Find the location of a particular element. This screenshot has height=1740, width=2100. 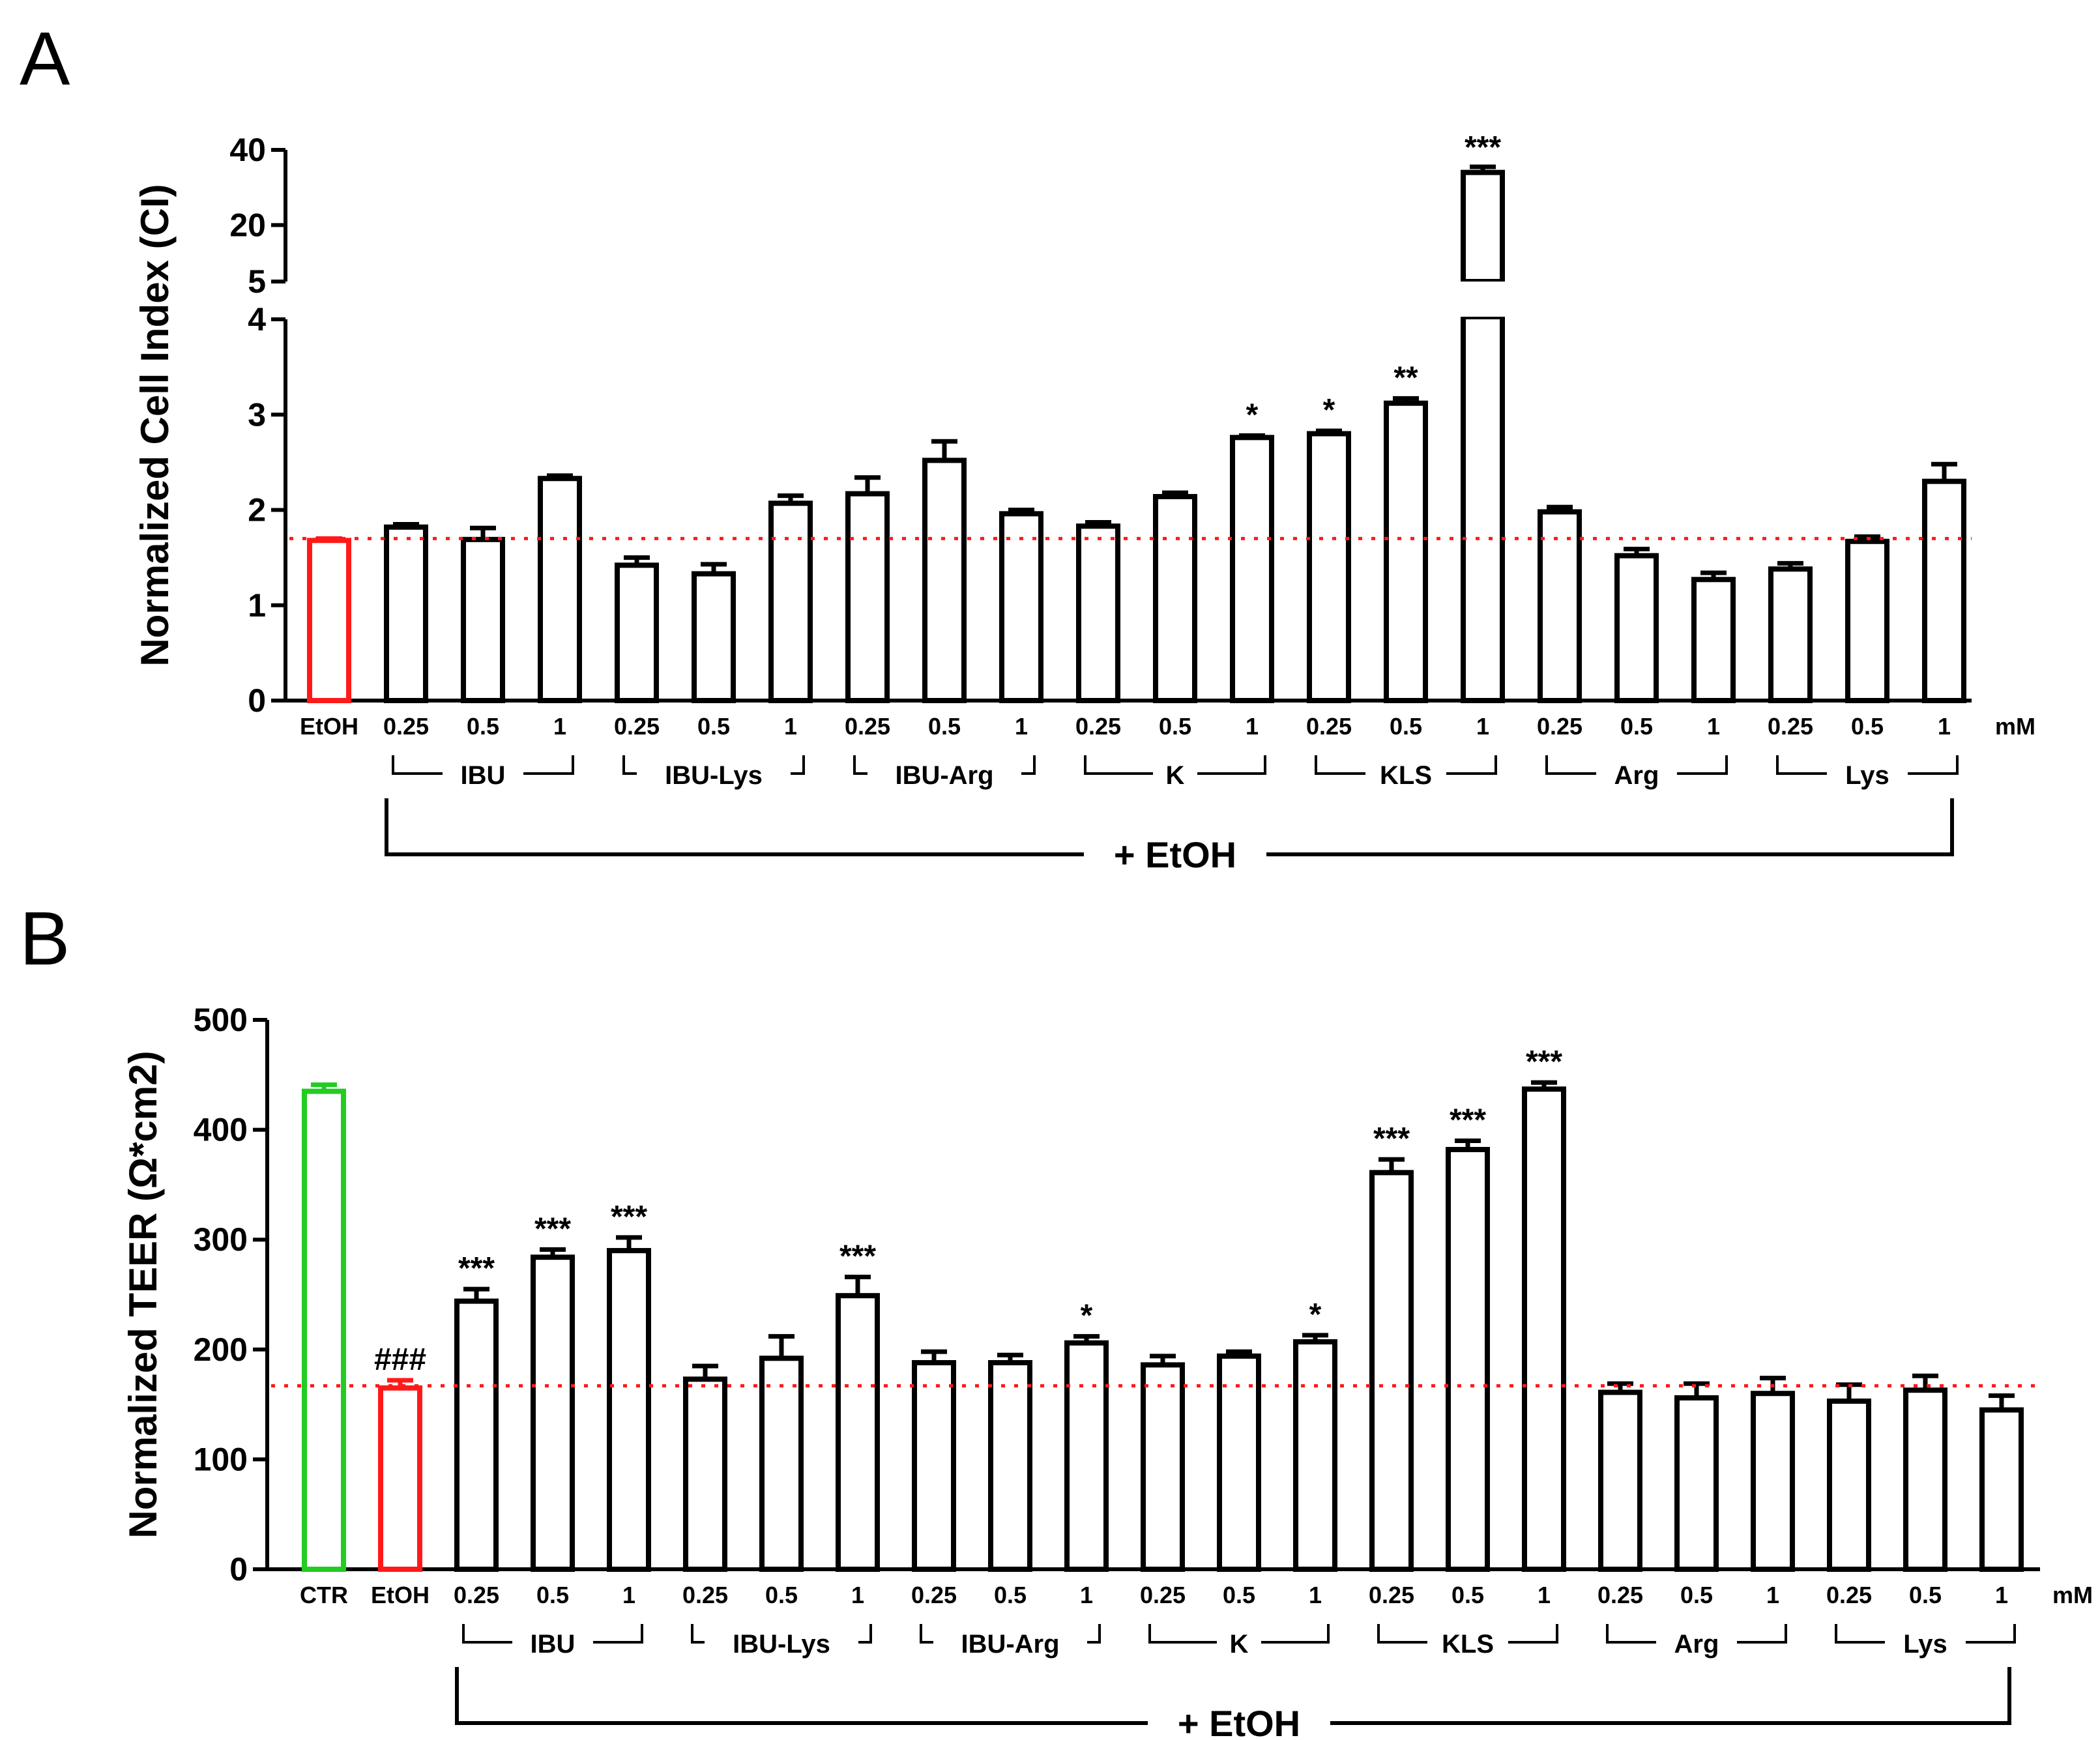

y-tick-label: 100 is located at coordinates (221, 1459).